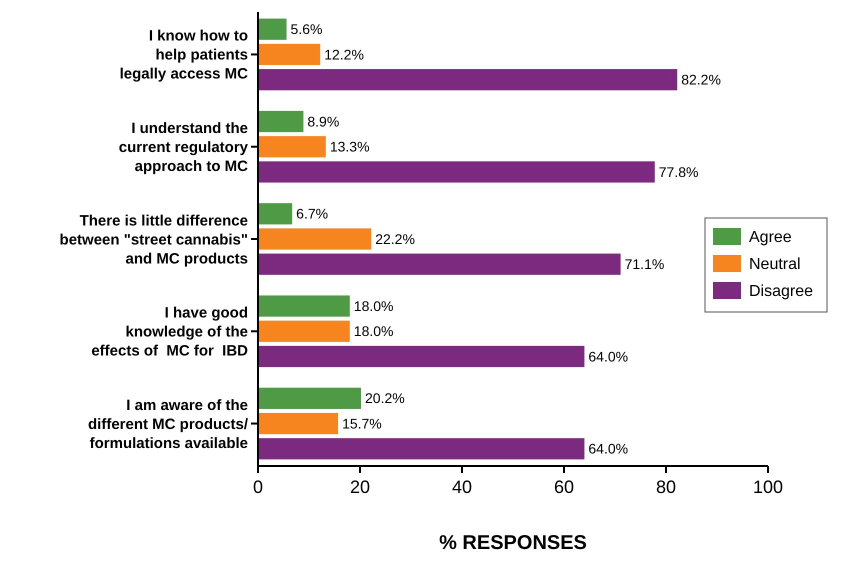 The height and width of the screenshot is (571, 843). What do you see at coordinates (154, 240) in the screenshot?
I see `y-tick-label: There is little difference between "street cannabis" and MC products` at bounding box center [154, 240].